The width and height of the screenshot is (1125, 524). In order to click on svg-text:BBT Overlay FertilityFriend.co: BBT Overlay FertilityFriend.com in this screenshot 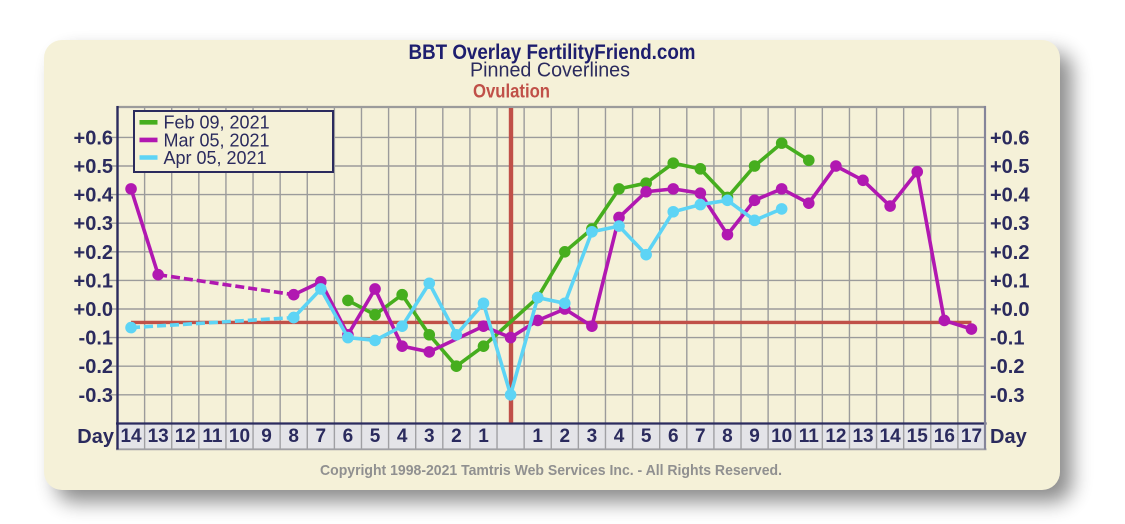, I will do `click(552, 52)`.